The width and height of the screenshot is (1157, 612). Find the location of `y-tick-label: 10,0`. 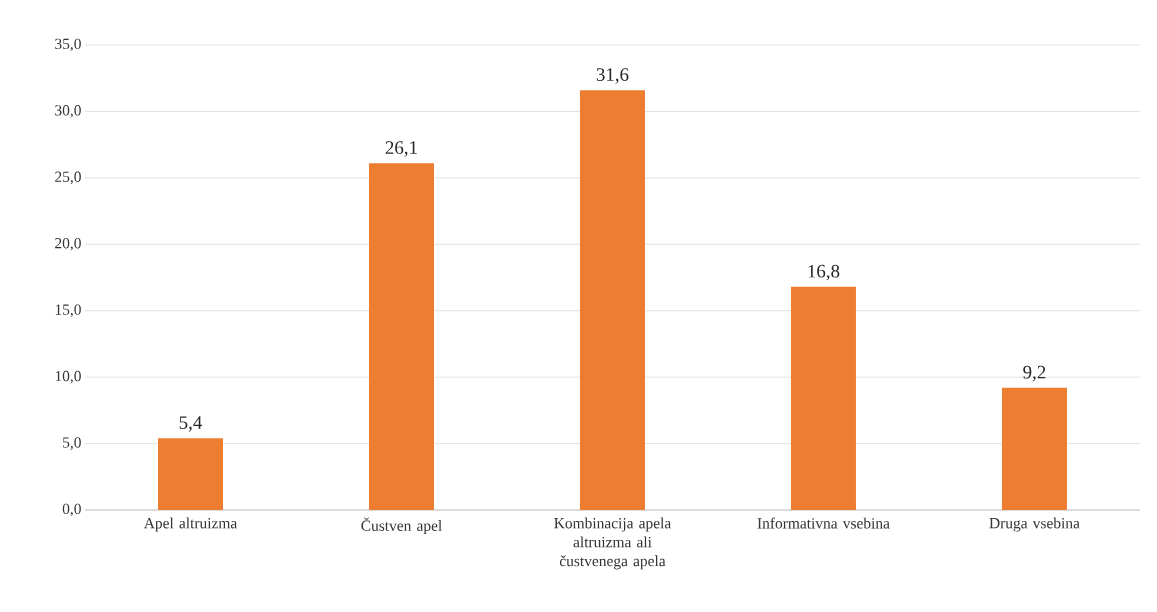

y-tick-label: 10,0 is located at coordinates (68, 377).